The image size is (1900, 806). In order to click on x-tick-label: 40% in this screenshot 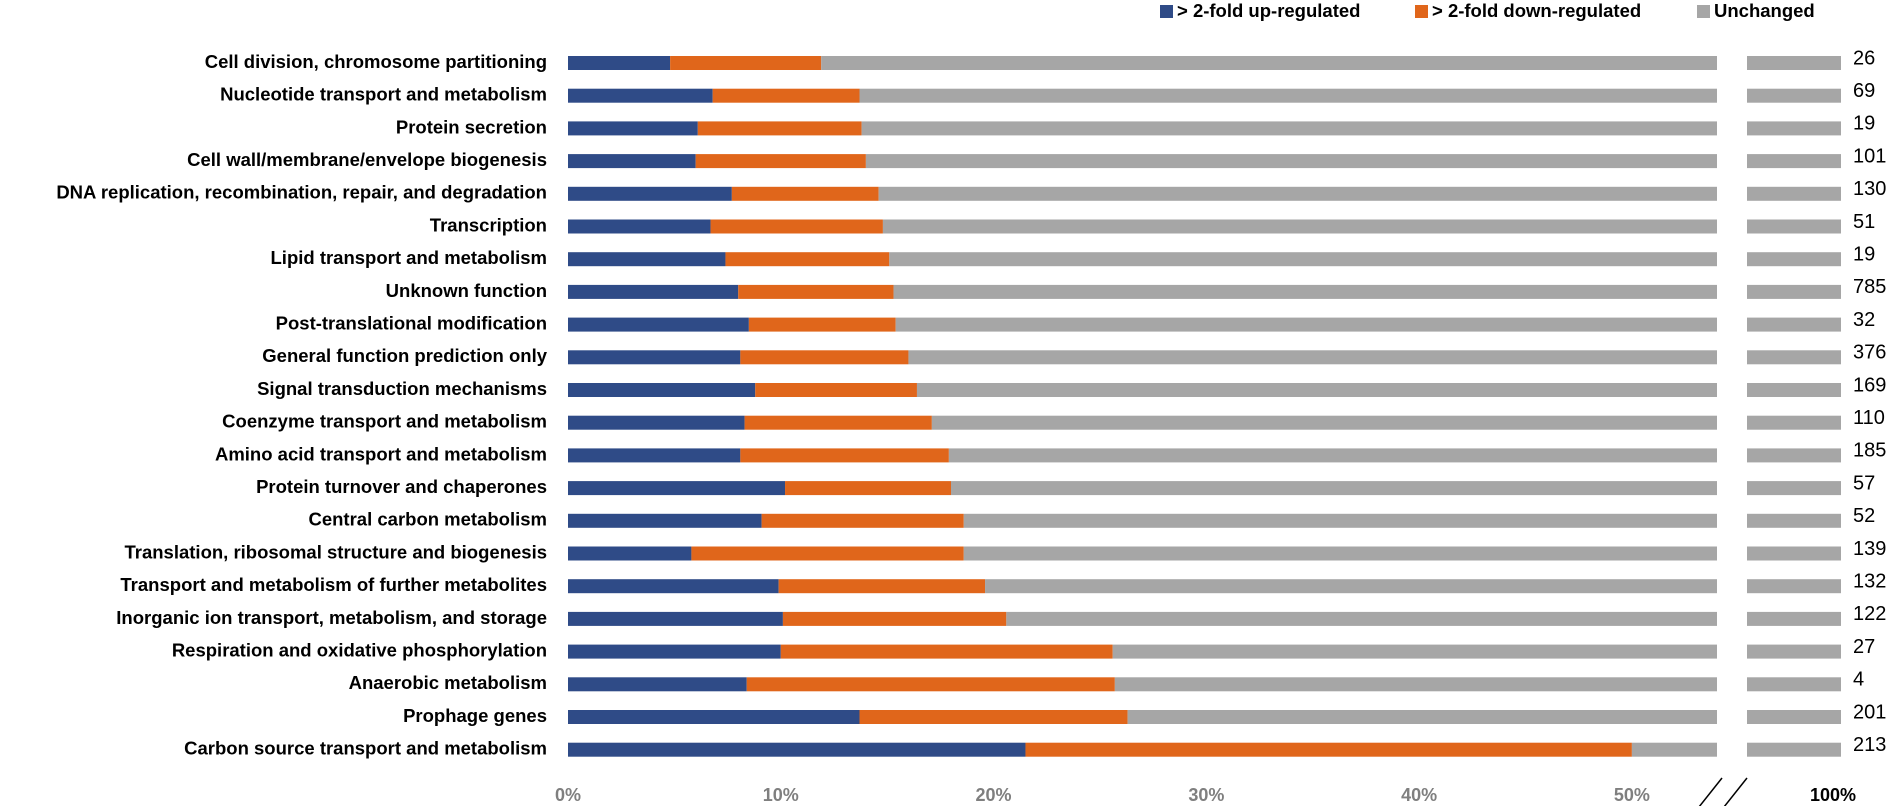, I will do `click(1419, 795)`.